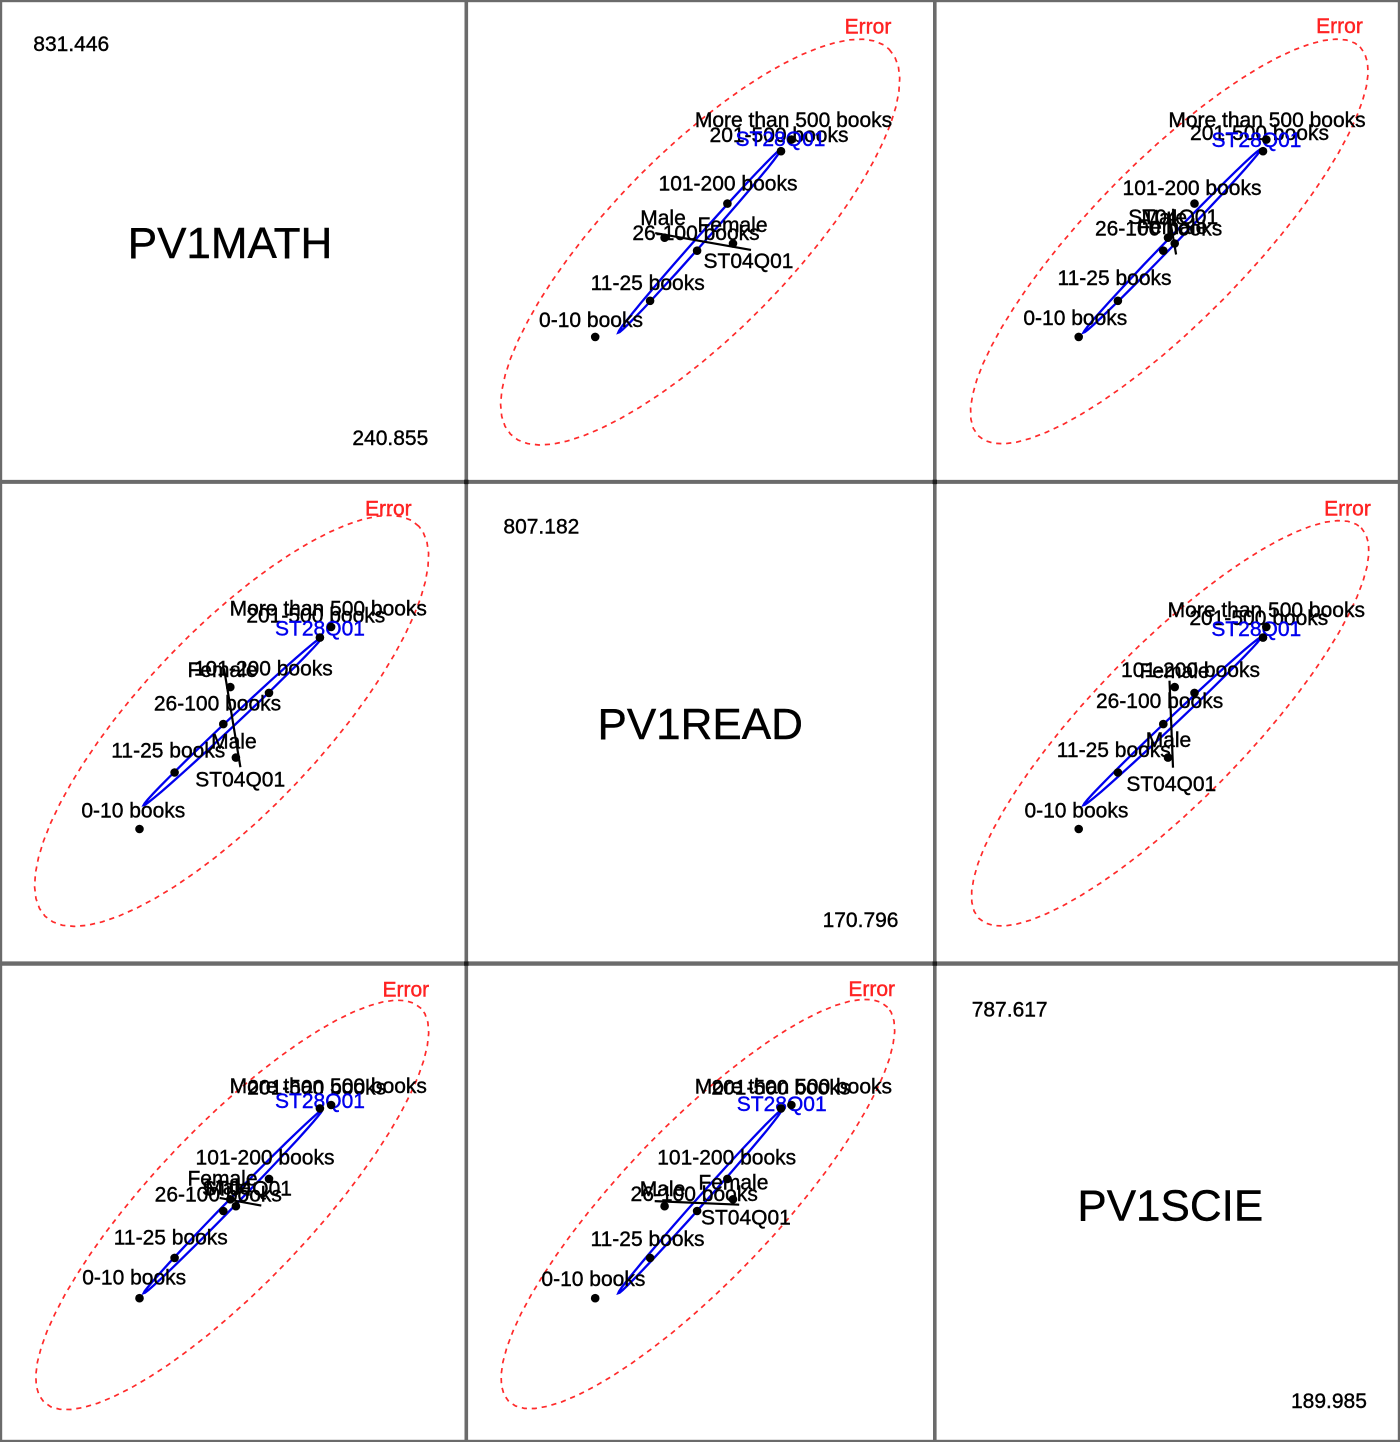  What do you see at coordinates (71, 44) in the screenshot?
I see `svg-text: 831.446` at bounding box center [71, 44].